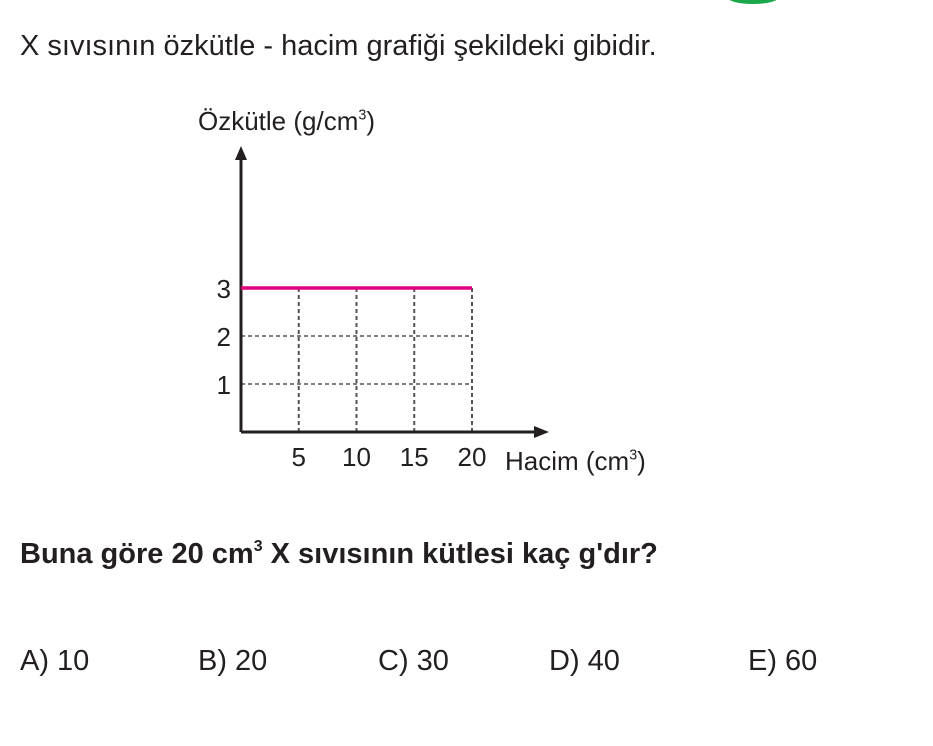 Image resolution: width=933 pixels, height=746 pixels. I want to click on y-axis-label-text: Özkütle (g/cm, so click(278, 121).